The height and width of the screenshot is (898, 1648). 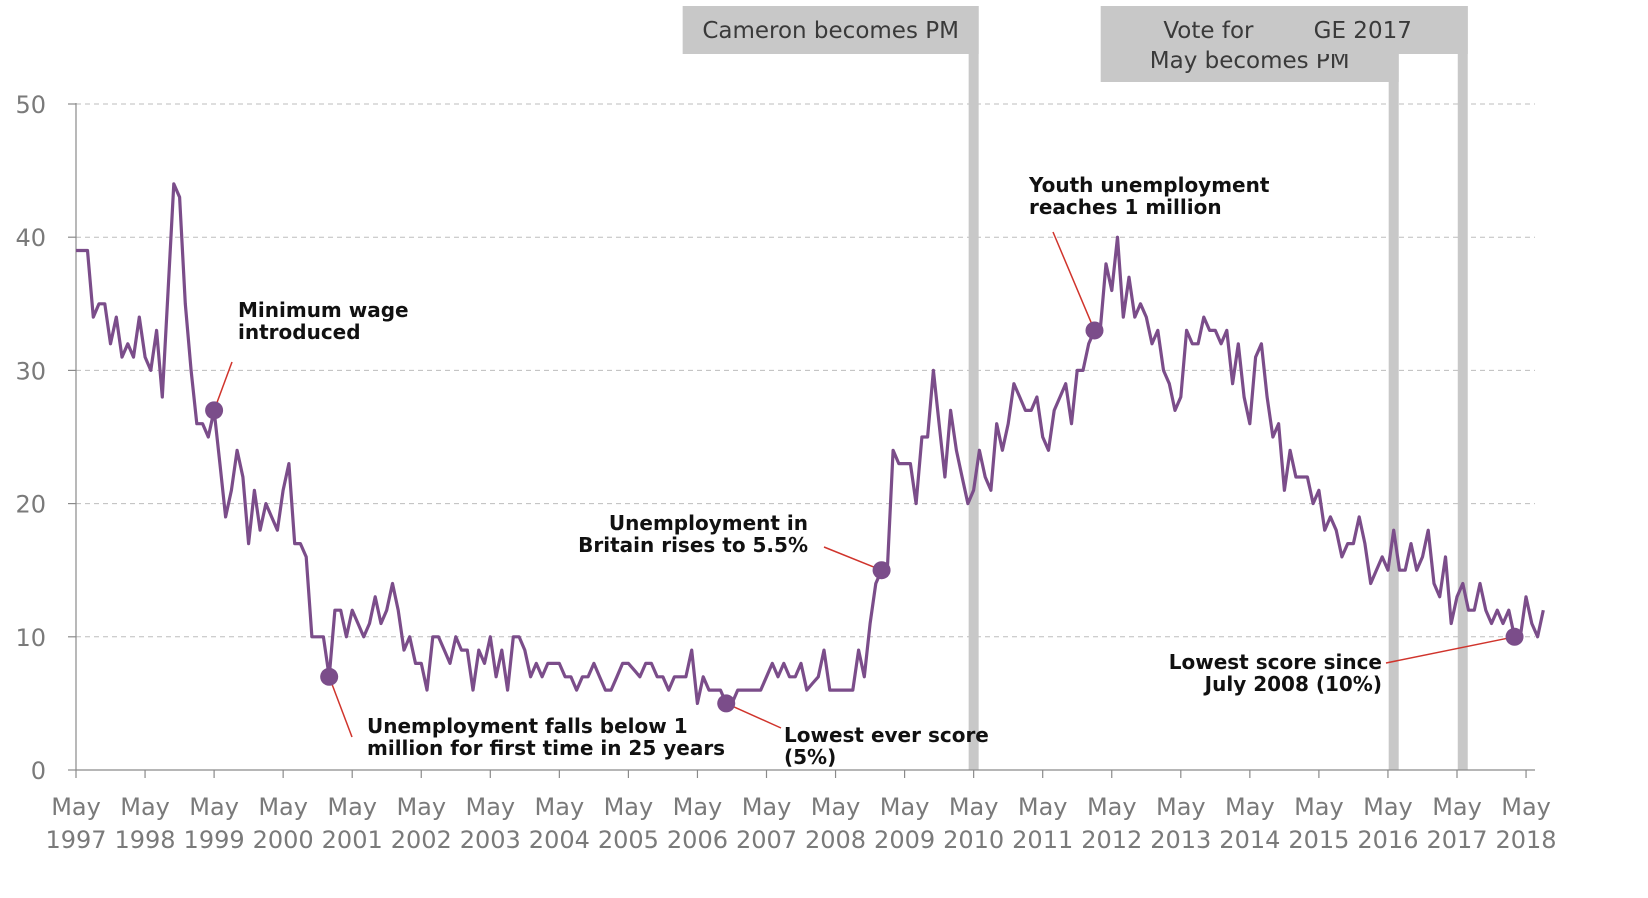 What do you see at coordinates (835, 823) in the screenshot?
I see `x-tick-label-2008: May 2008` at bounding box center [835, 823].